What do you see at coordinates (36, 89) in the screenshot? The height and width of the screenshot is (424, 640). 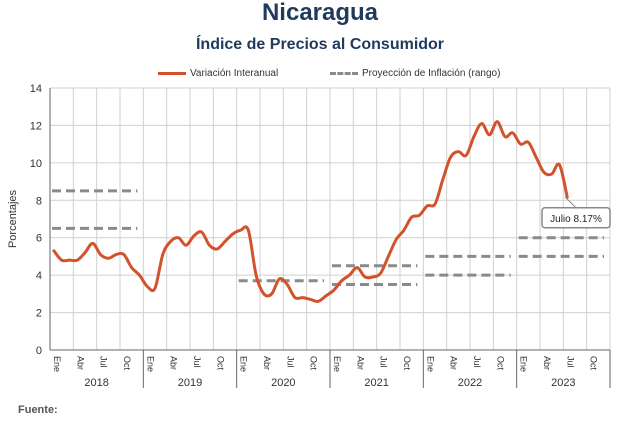 I see `y-tick-label: 14` at bounding box center [36, 89].